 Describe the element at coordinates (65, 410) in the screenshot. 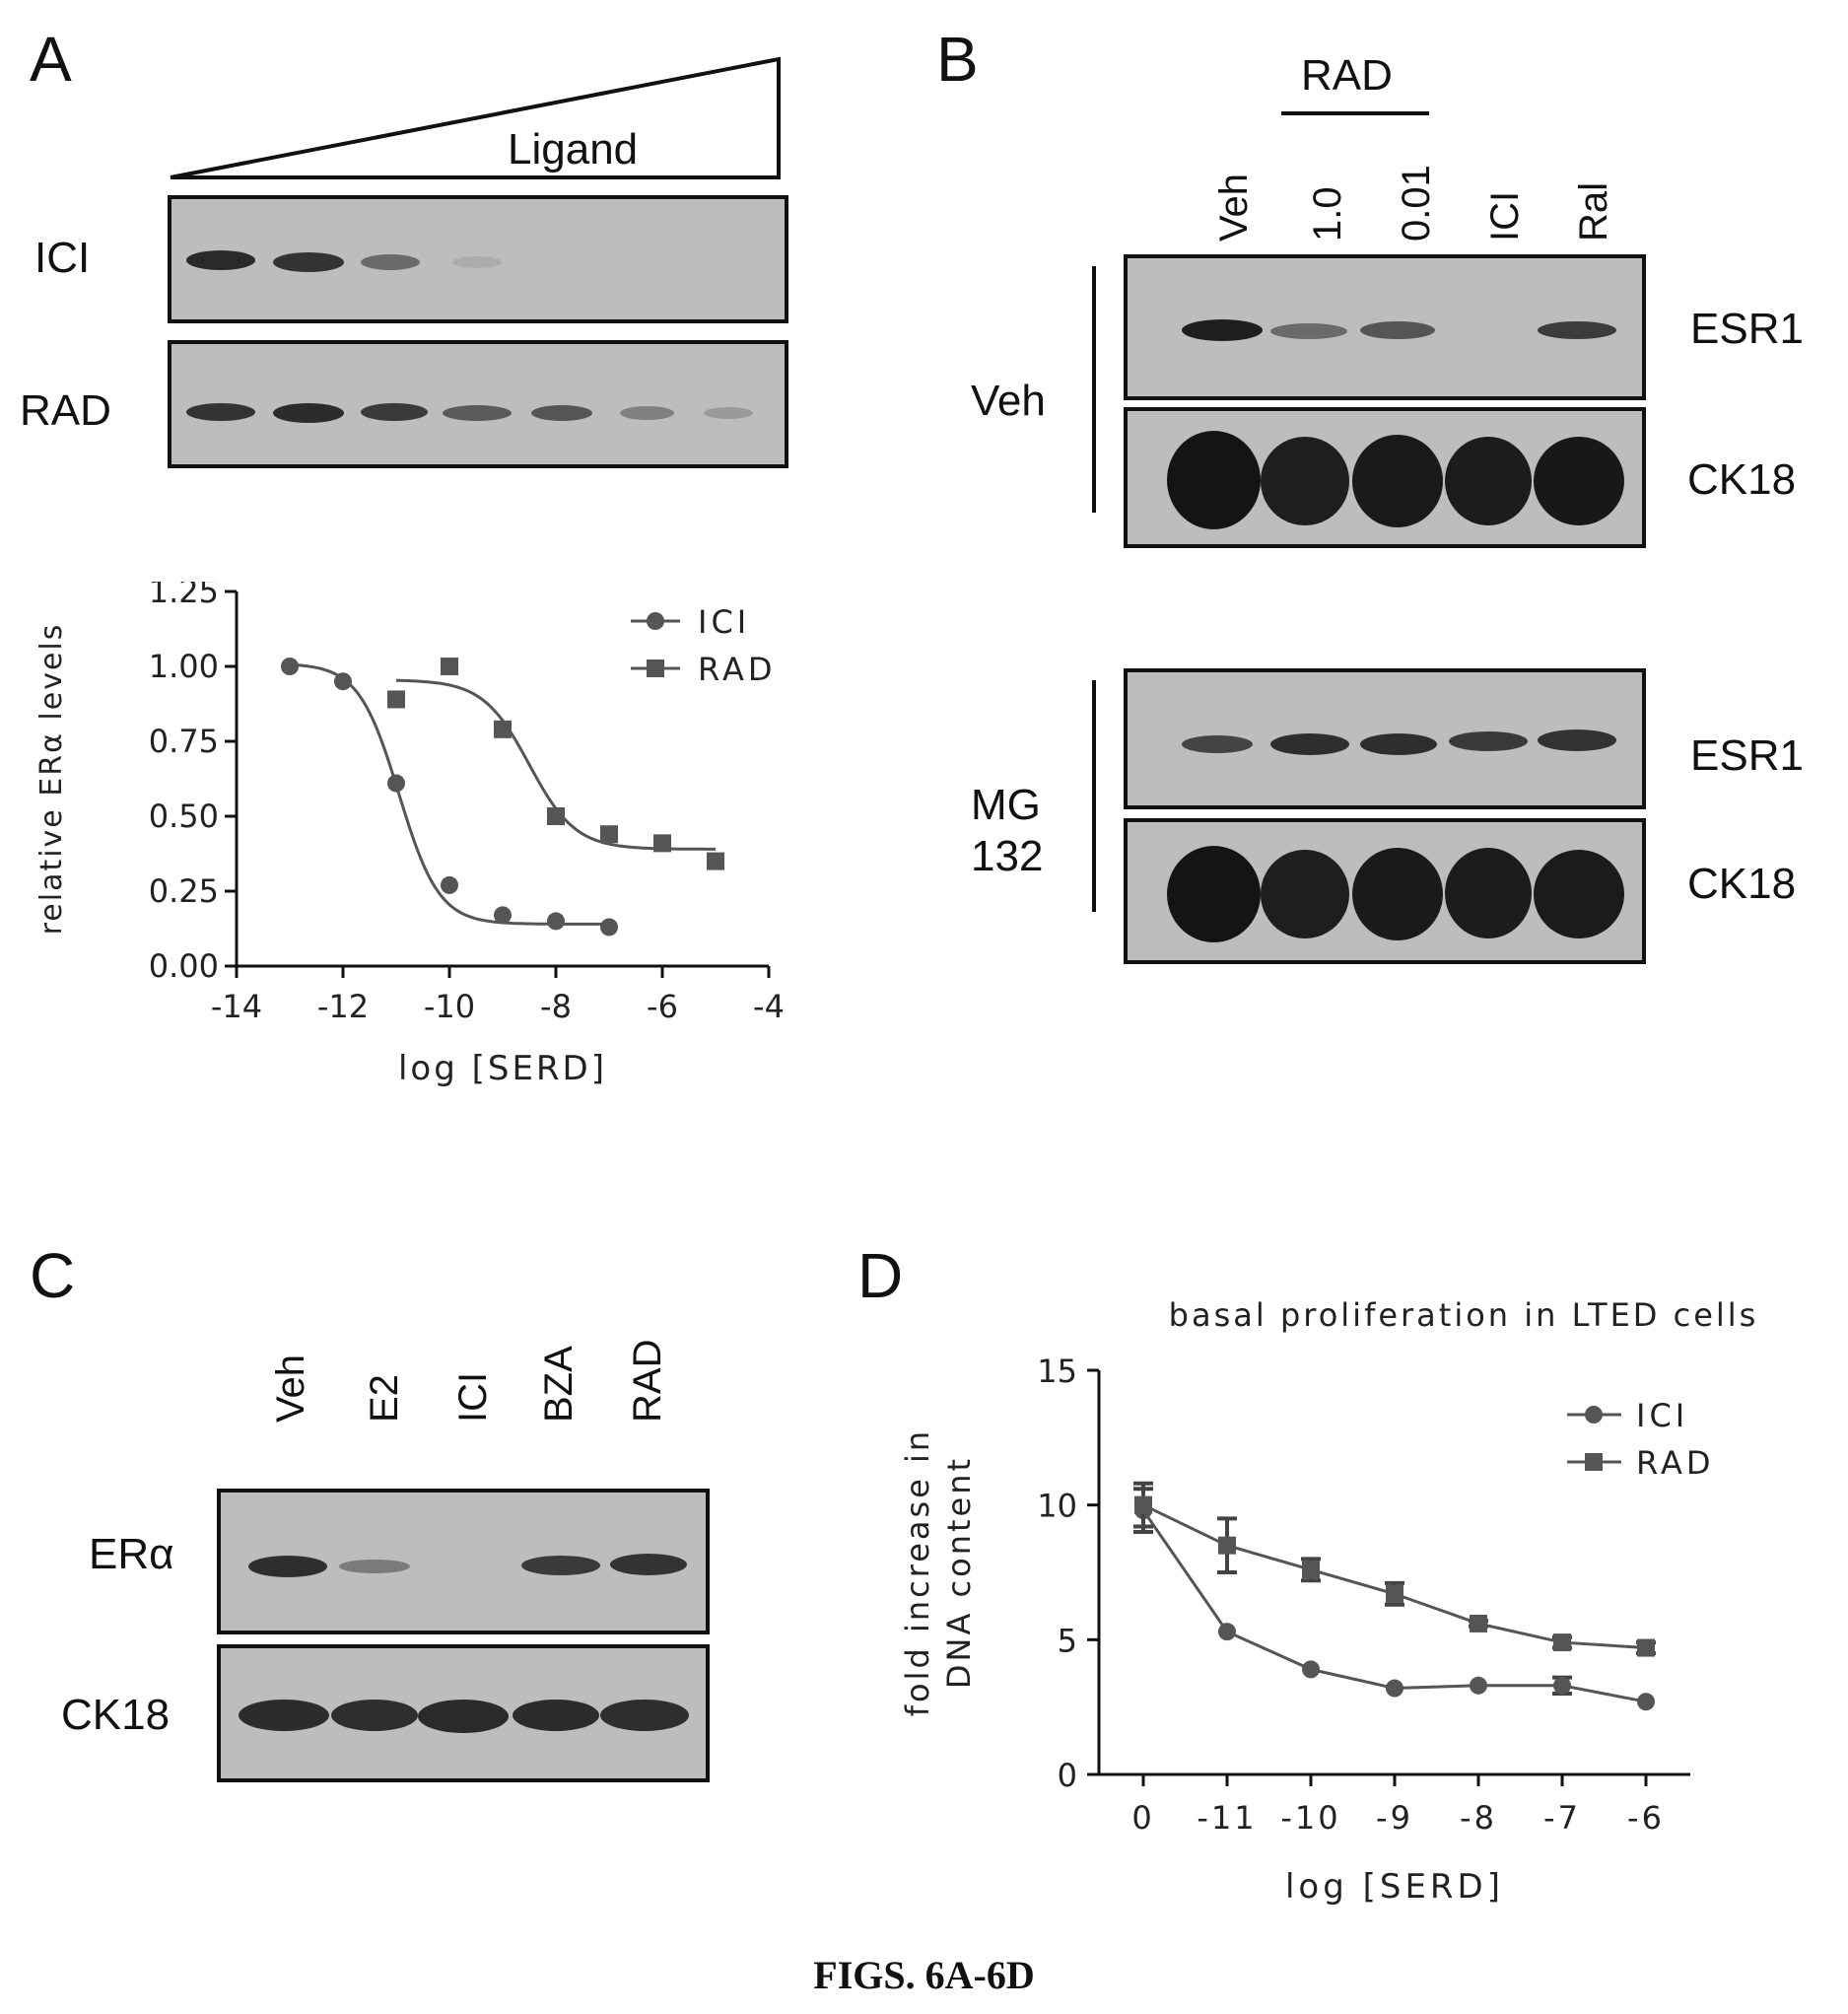

I see `blot-a-row-label-rad: RAD` at that location.